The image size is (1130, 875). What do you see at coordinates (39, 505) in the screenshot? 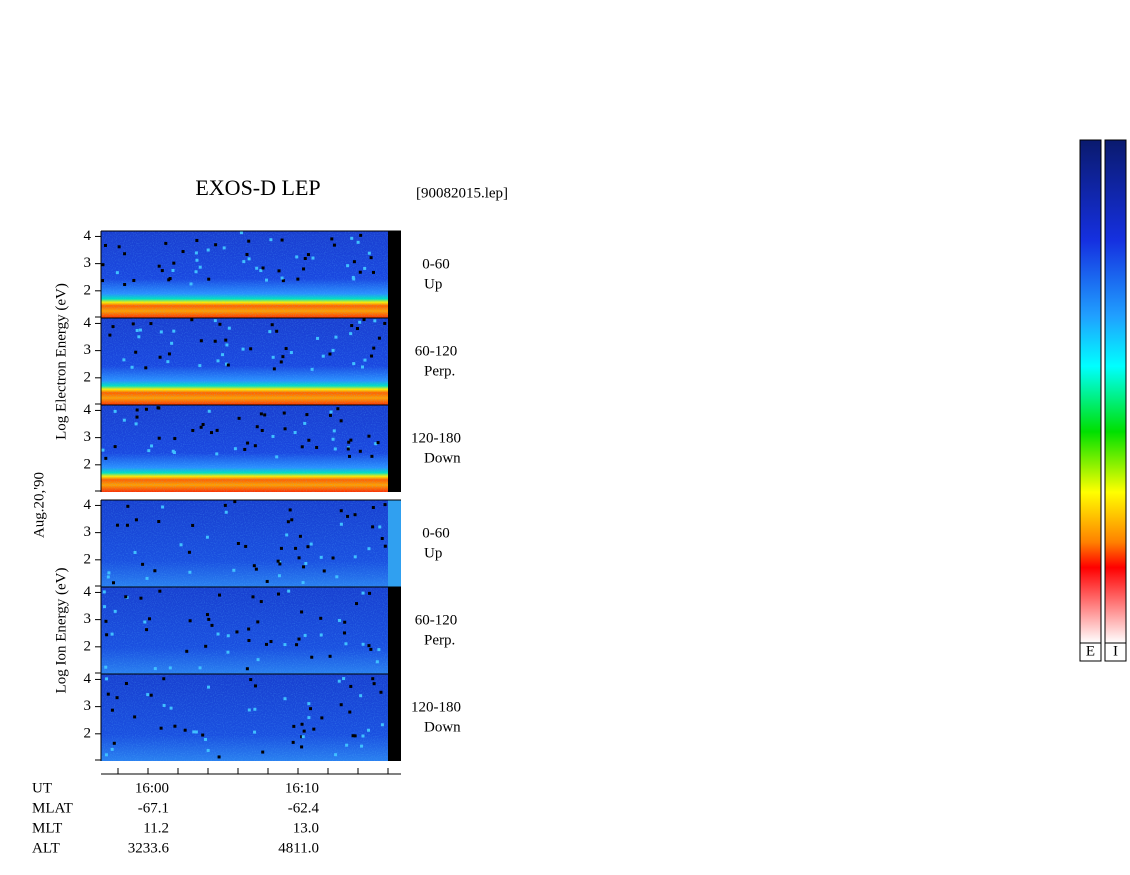
I see `date-label: Aug.20,'90` at bounding box center [39, 505].